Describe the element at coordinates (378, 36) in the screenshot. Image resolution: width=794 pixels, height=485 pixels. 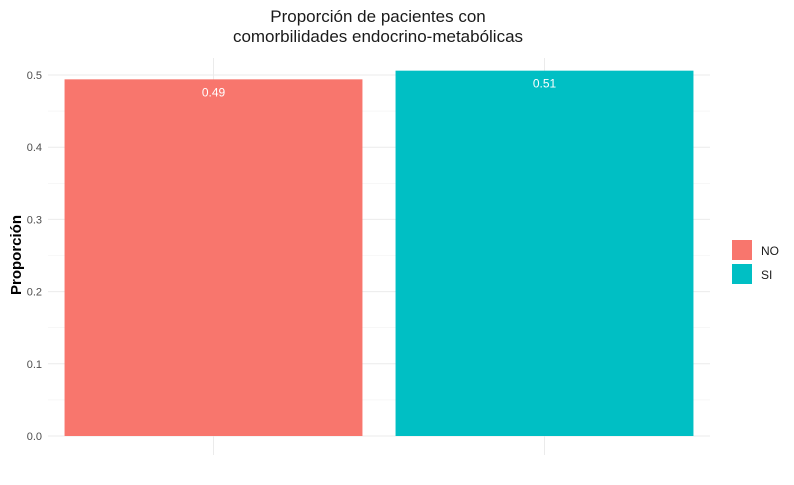
I see `chart-title-line2: comorbilidades endocrino-metabólicas` at that location.